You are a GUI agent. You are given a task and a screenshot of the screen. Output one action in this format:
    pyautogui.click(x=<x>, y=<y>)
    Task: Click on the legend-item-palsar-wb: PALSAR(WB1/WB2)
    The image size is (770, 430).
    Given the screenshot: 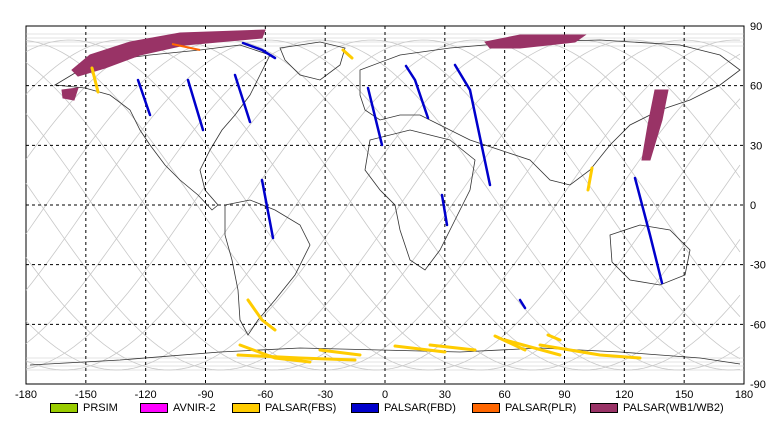 What is the action you would take?
    pyautogui.click(x=657, y=408)
    